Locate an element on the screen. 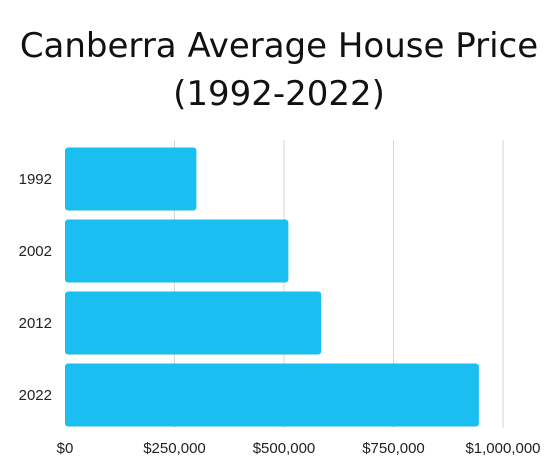  bar-2012 is located at coordinates (193, 323).